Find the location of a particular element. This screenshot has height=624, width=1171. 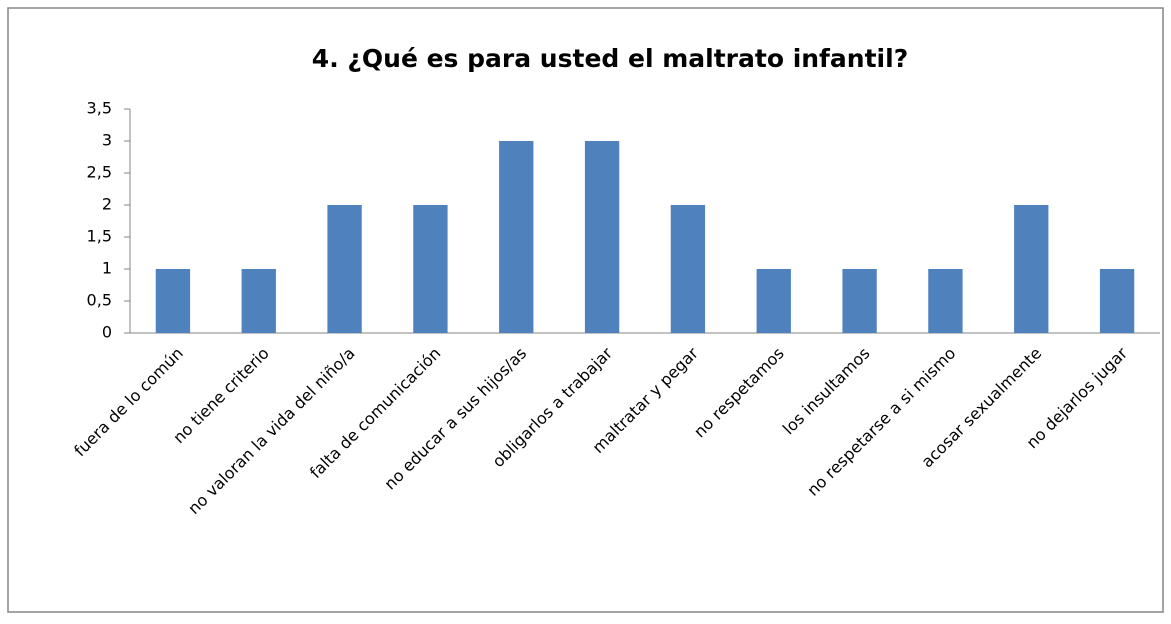

y-tick-label: 3,5 is located at coordinates (99, 108).